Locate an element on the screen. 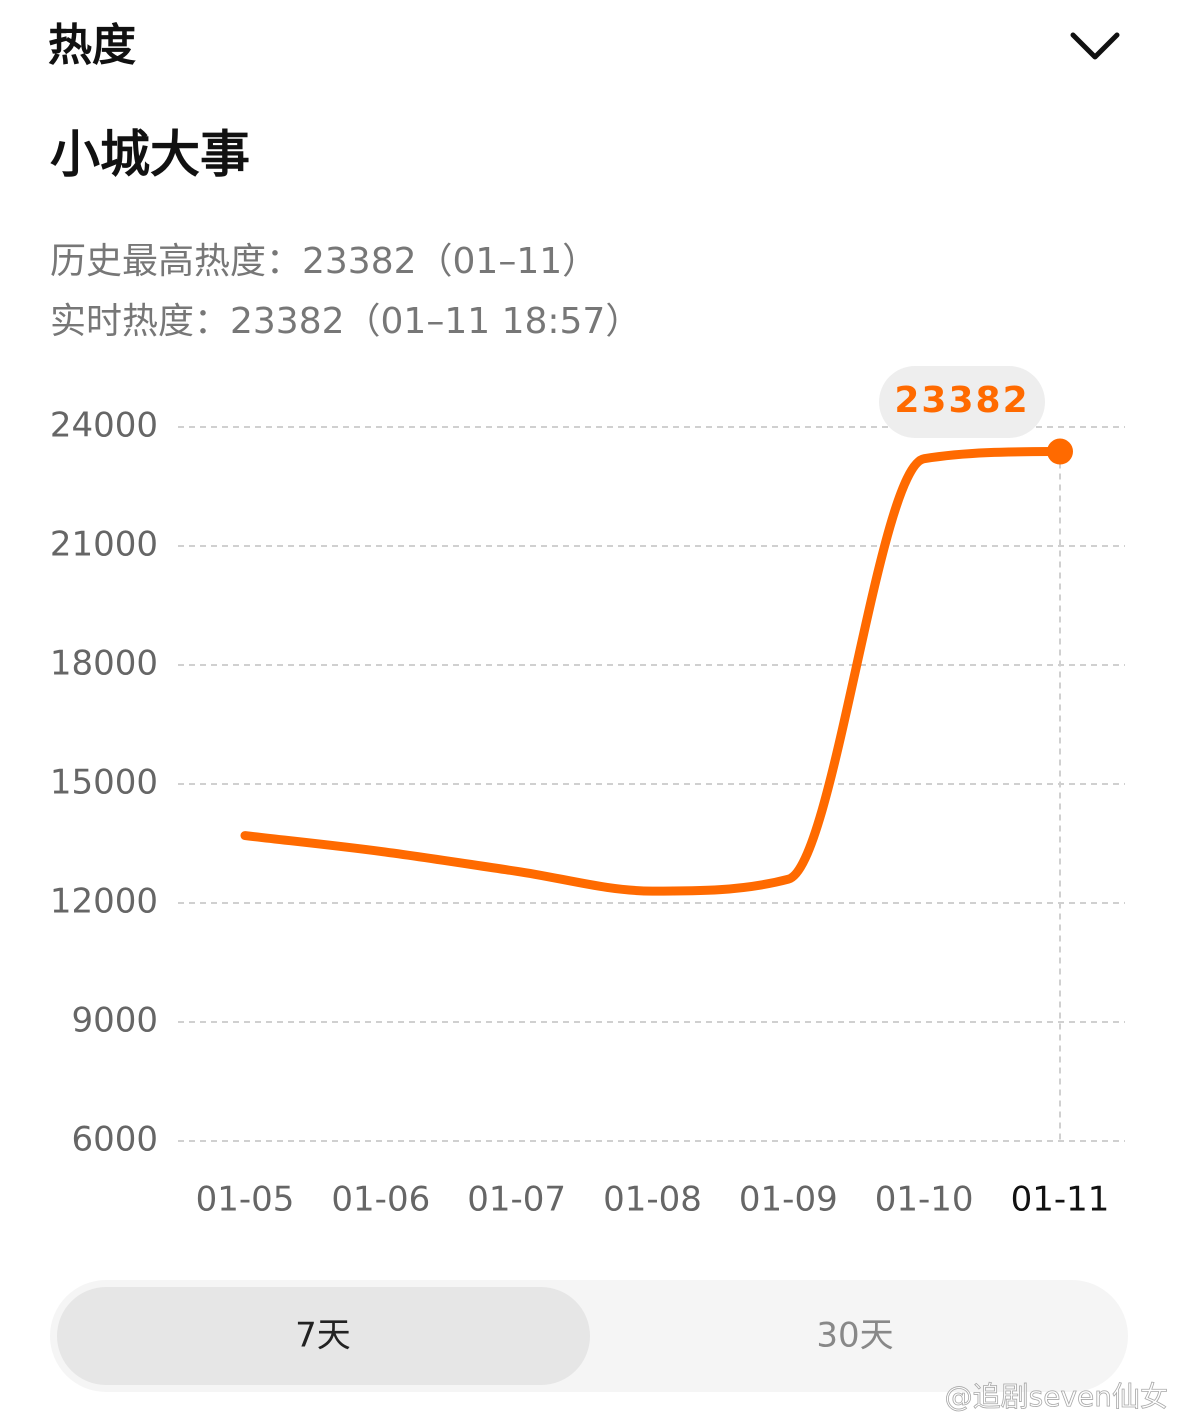 The image size is (1179, 1426). tab-7d: 7天 is located at coordinates (323, 1336).